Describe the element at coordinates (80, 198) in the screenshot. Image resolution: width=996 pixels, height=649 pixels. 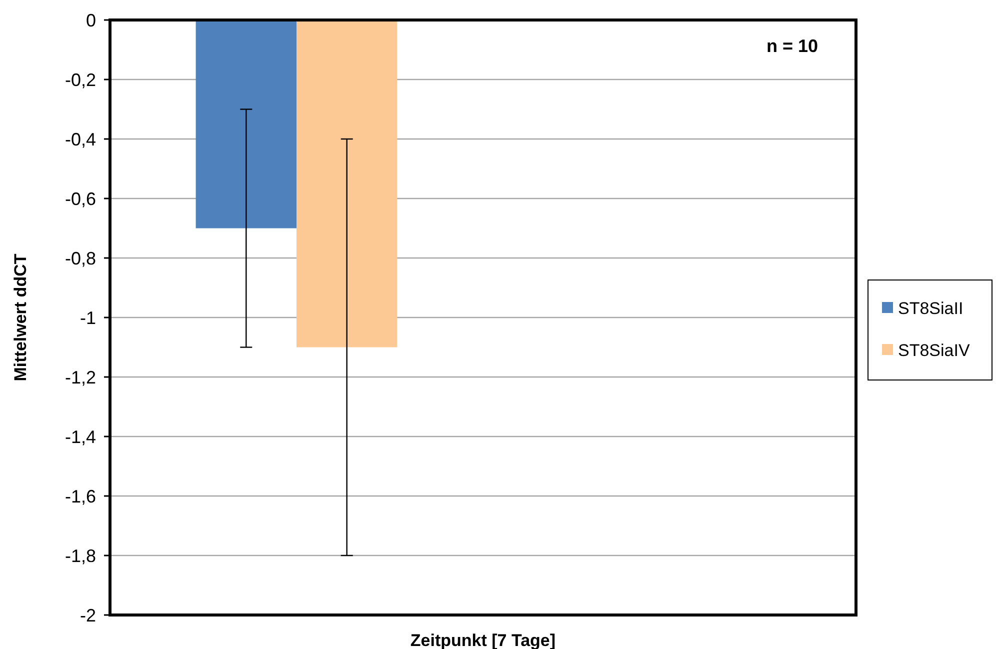
I see `y-tick-label: -0,6` at that location.